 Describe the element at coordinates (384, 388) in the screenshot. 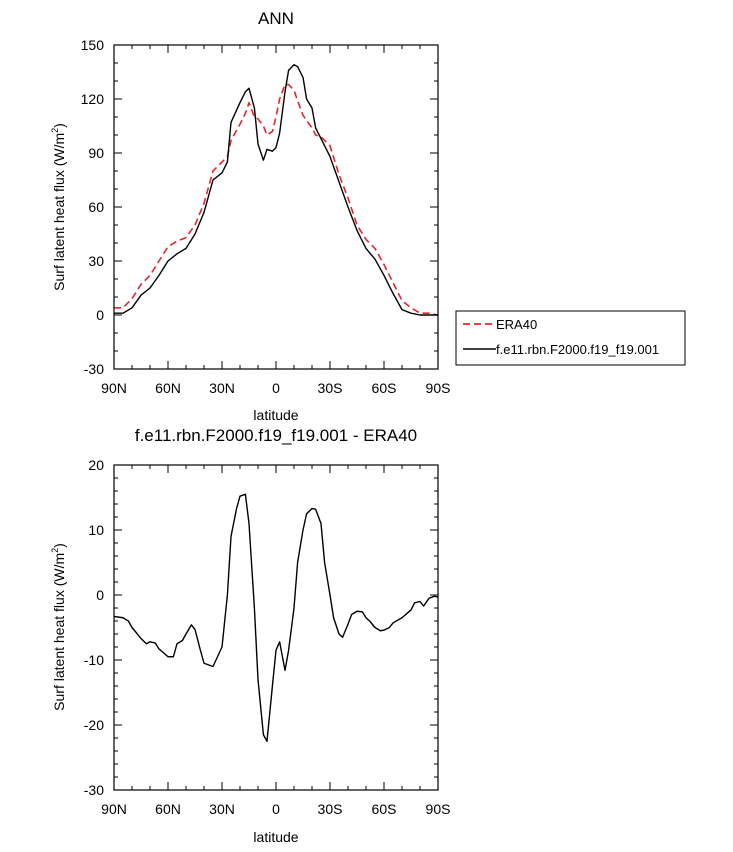

I see `top-xtick-label: 60S` at that location.